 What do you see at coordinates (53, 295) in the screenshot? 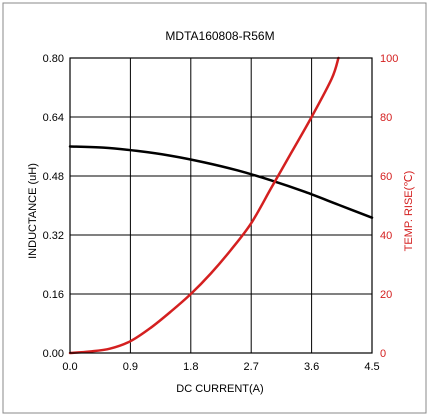
I see `y-tick-label: 0.16` at bounding box center [53, 295].